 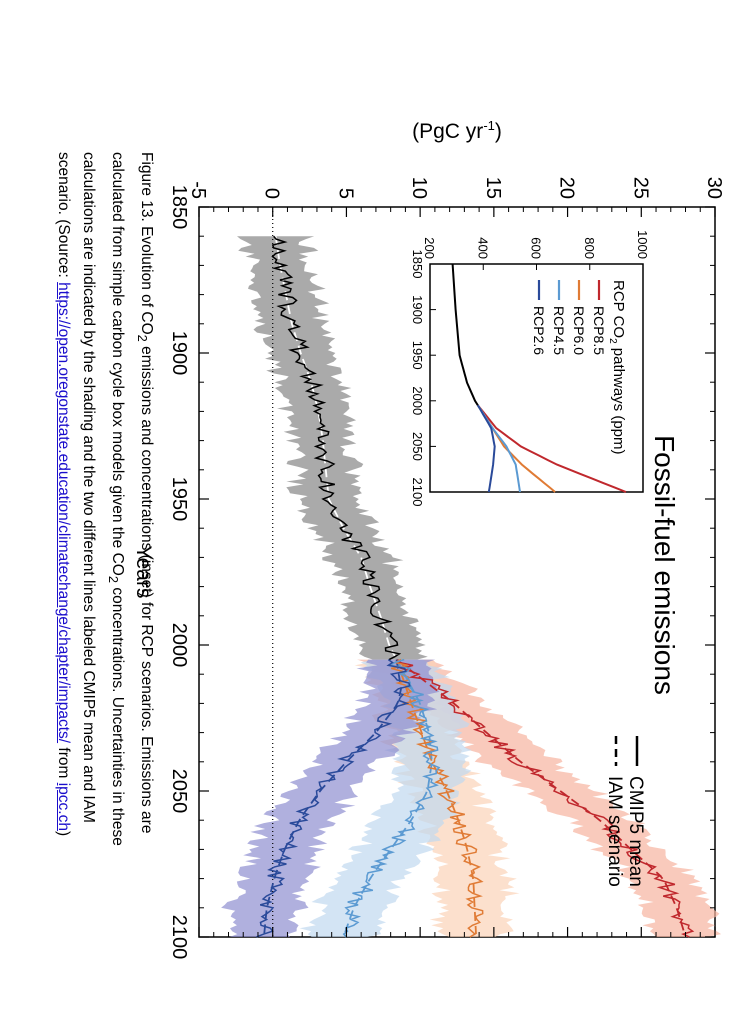 What do you see at coordinates (417, 492) in the screenshot?
I see `inset-x-tick-label: 2100` at bounding box center [417, 492].